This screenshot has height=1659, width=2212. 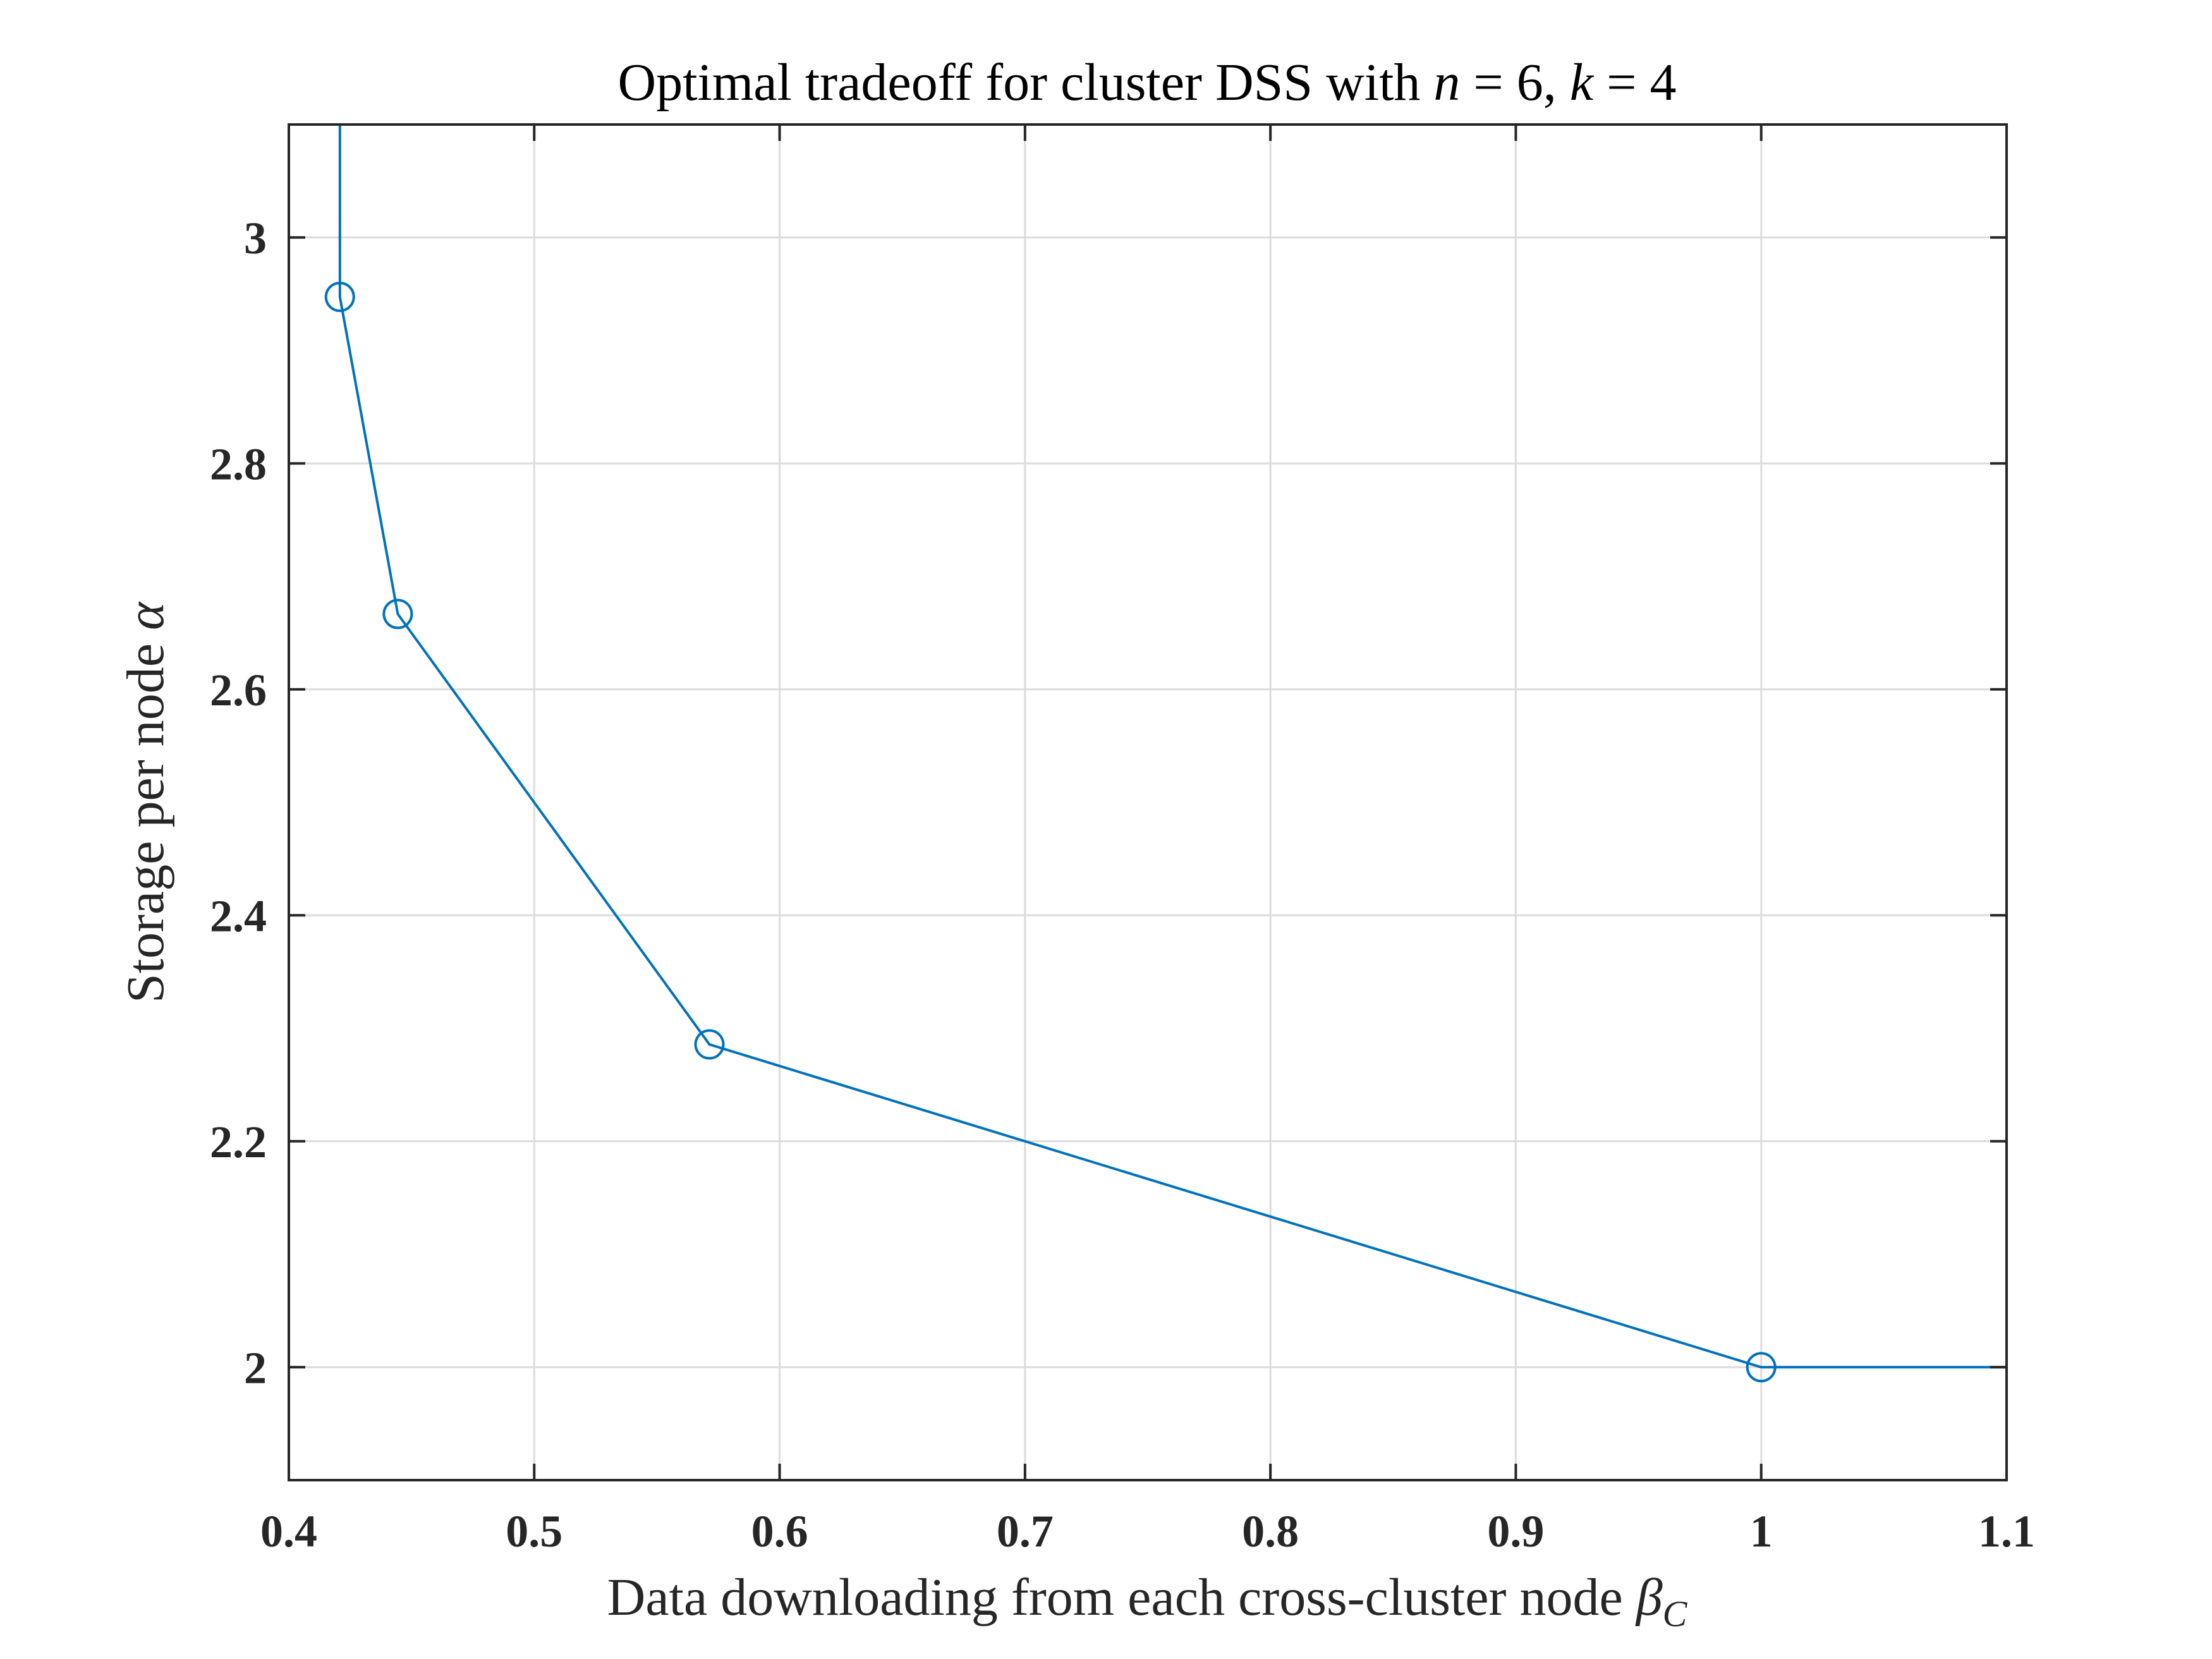 What do you see at coordinates (288, 1531) in the screenshot?
I see `x-tick-label: 0.4` at bounding box center [288, 1531].